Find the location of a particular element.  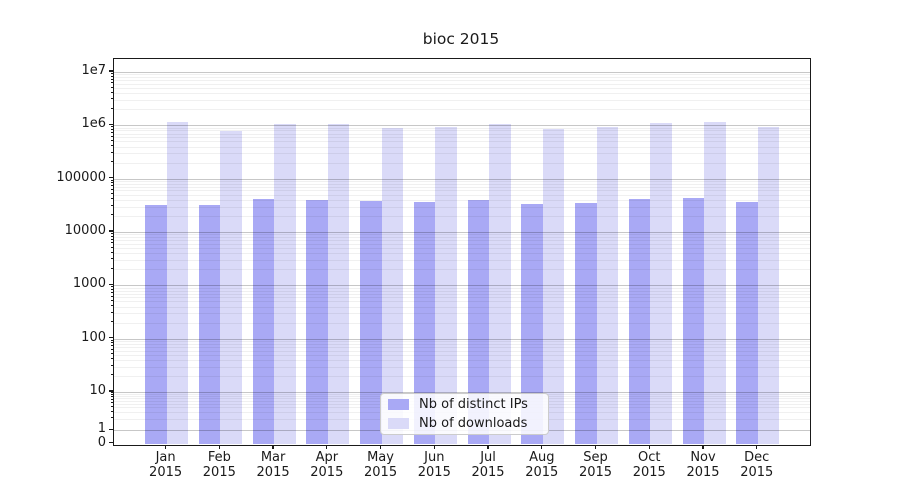

x-tick-label-oct: Oct 2015 is located at coordinates (649, 465).